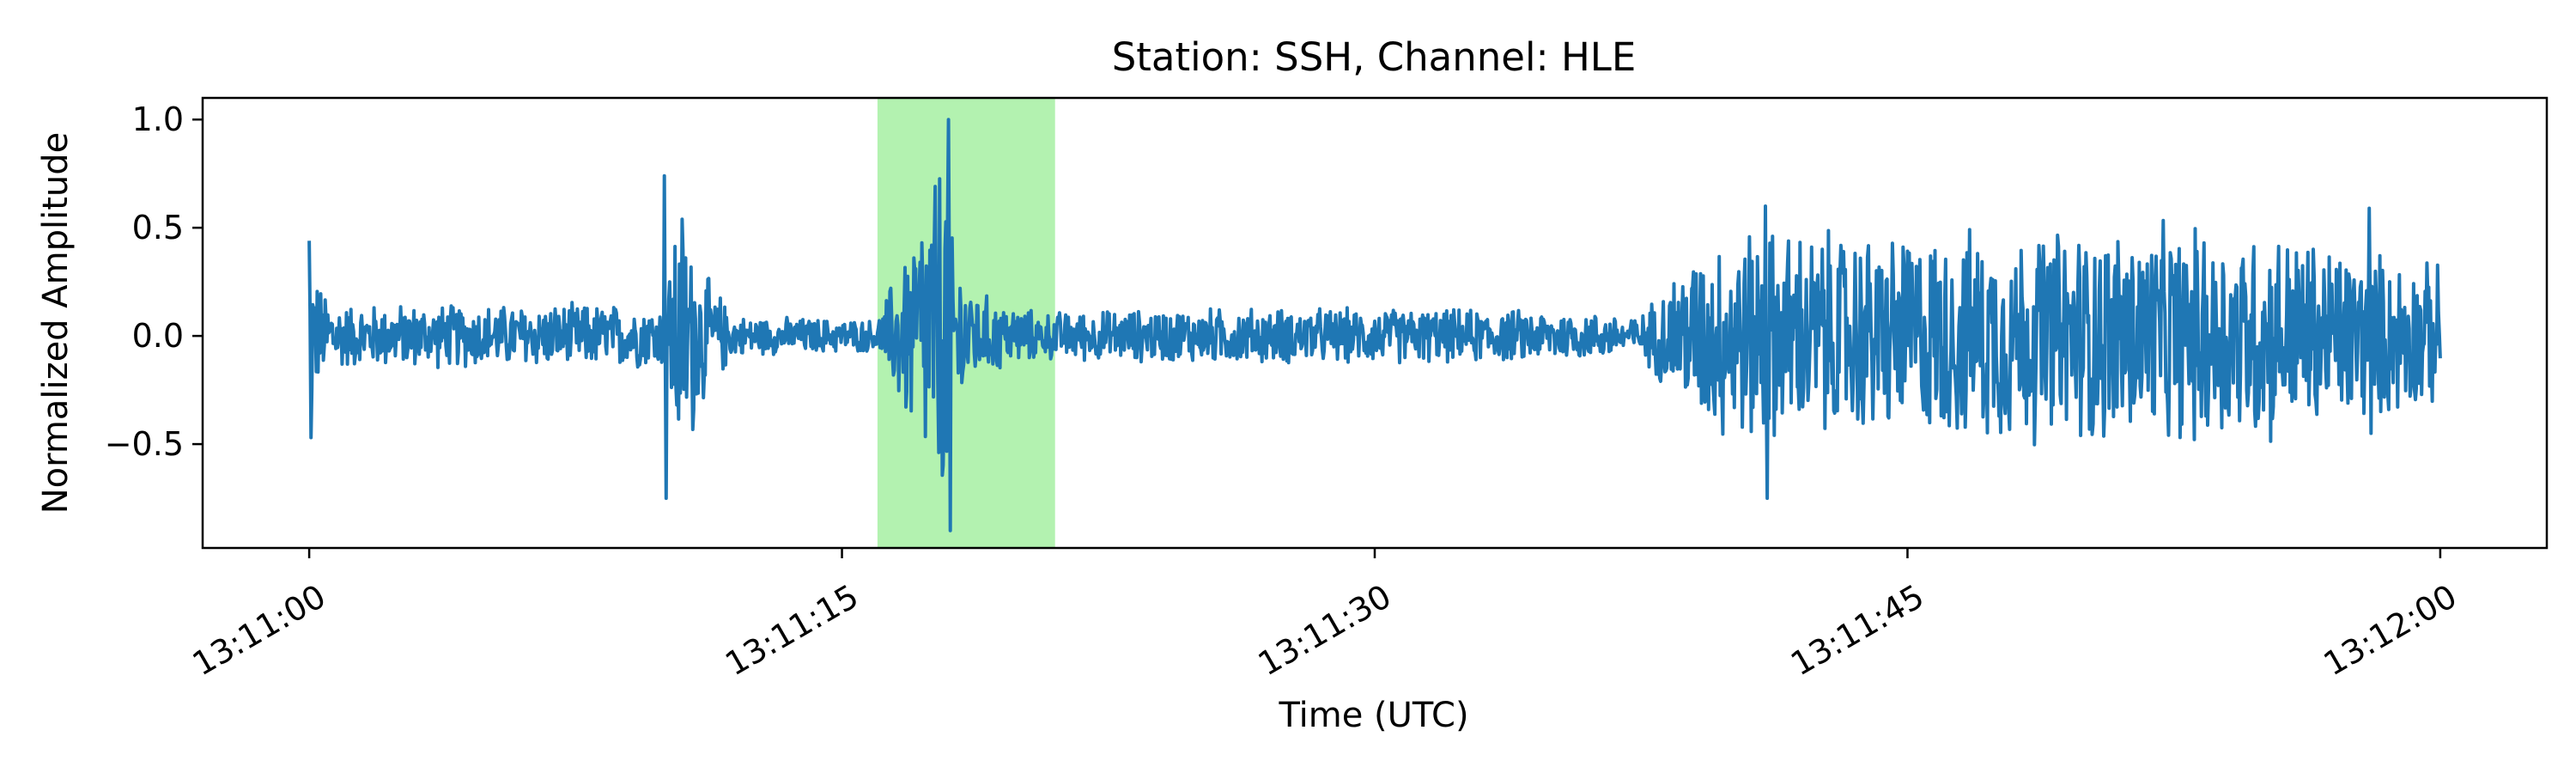  What do you see at coordinates (1373, 715) in the screenshot?
I see `x-axis-label: Time (UTC)` at bounding box center [1373, 715].